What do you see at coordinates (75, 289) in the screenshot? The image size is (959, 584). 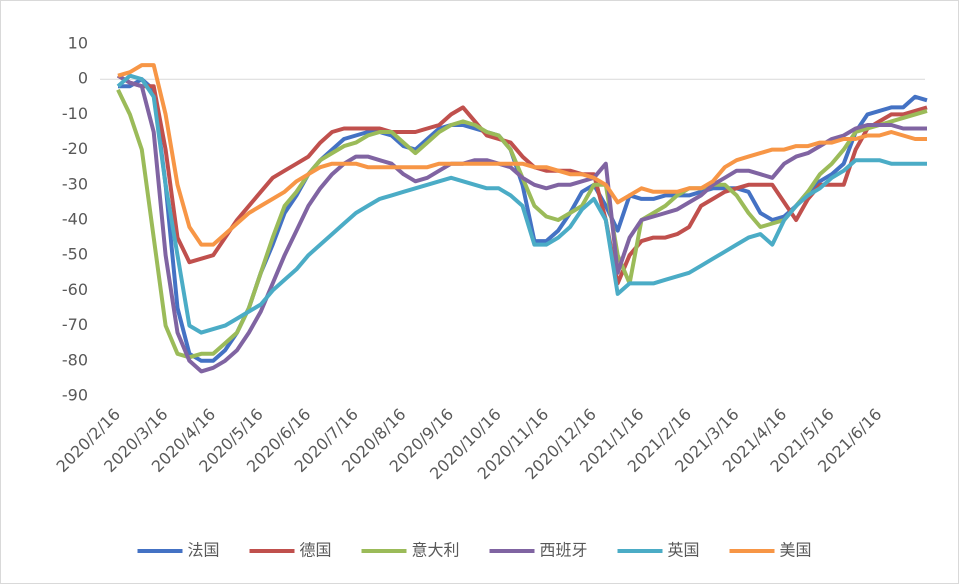 I see `y-tick-label: -60` at bounding box center [75, 289].